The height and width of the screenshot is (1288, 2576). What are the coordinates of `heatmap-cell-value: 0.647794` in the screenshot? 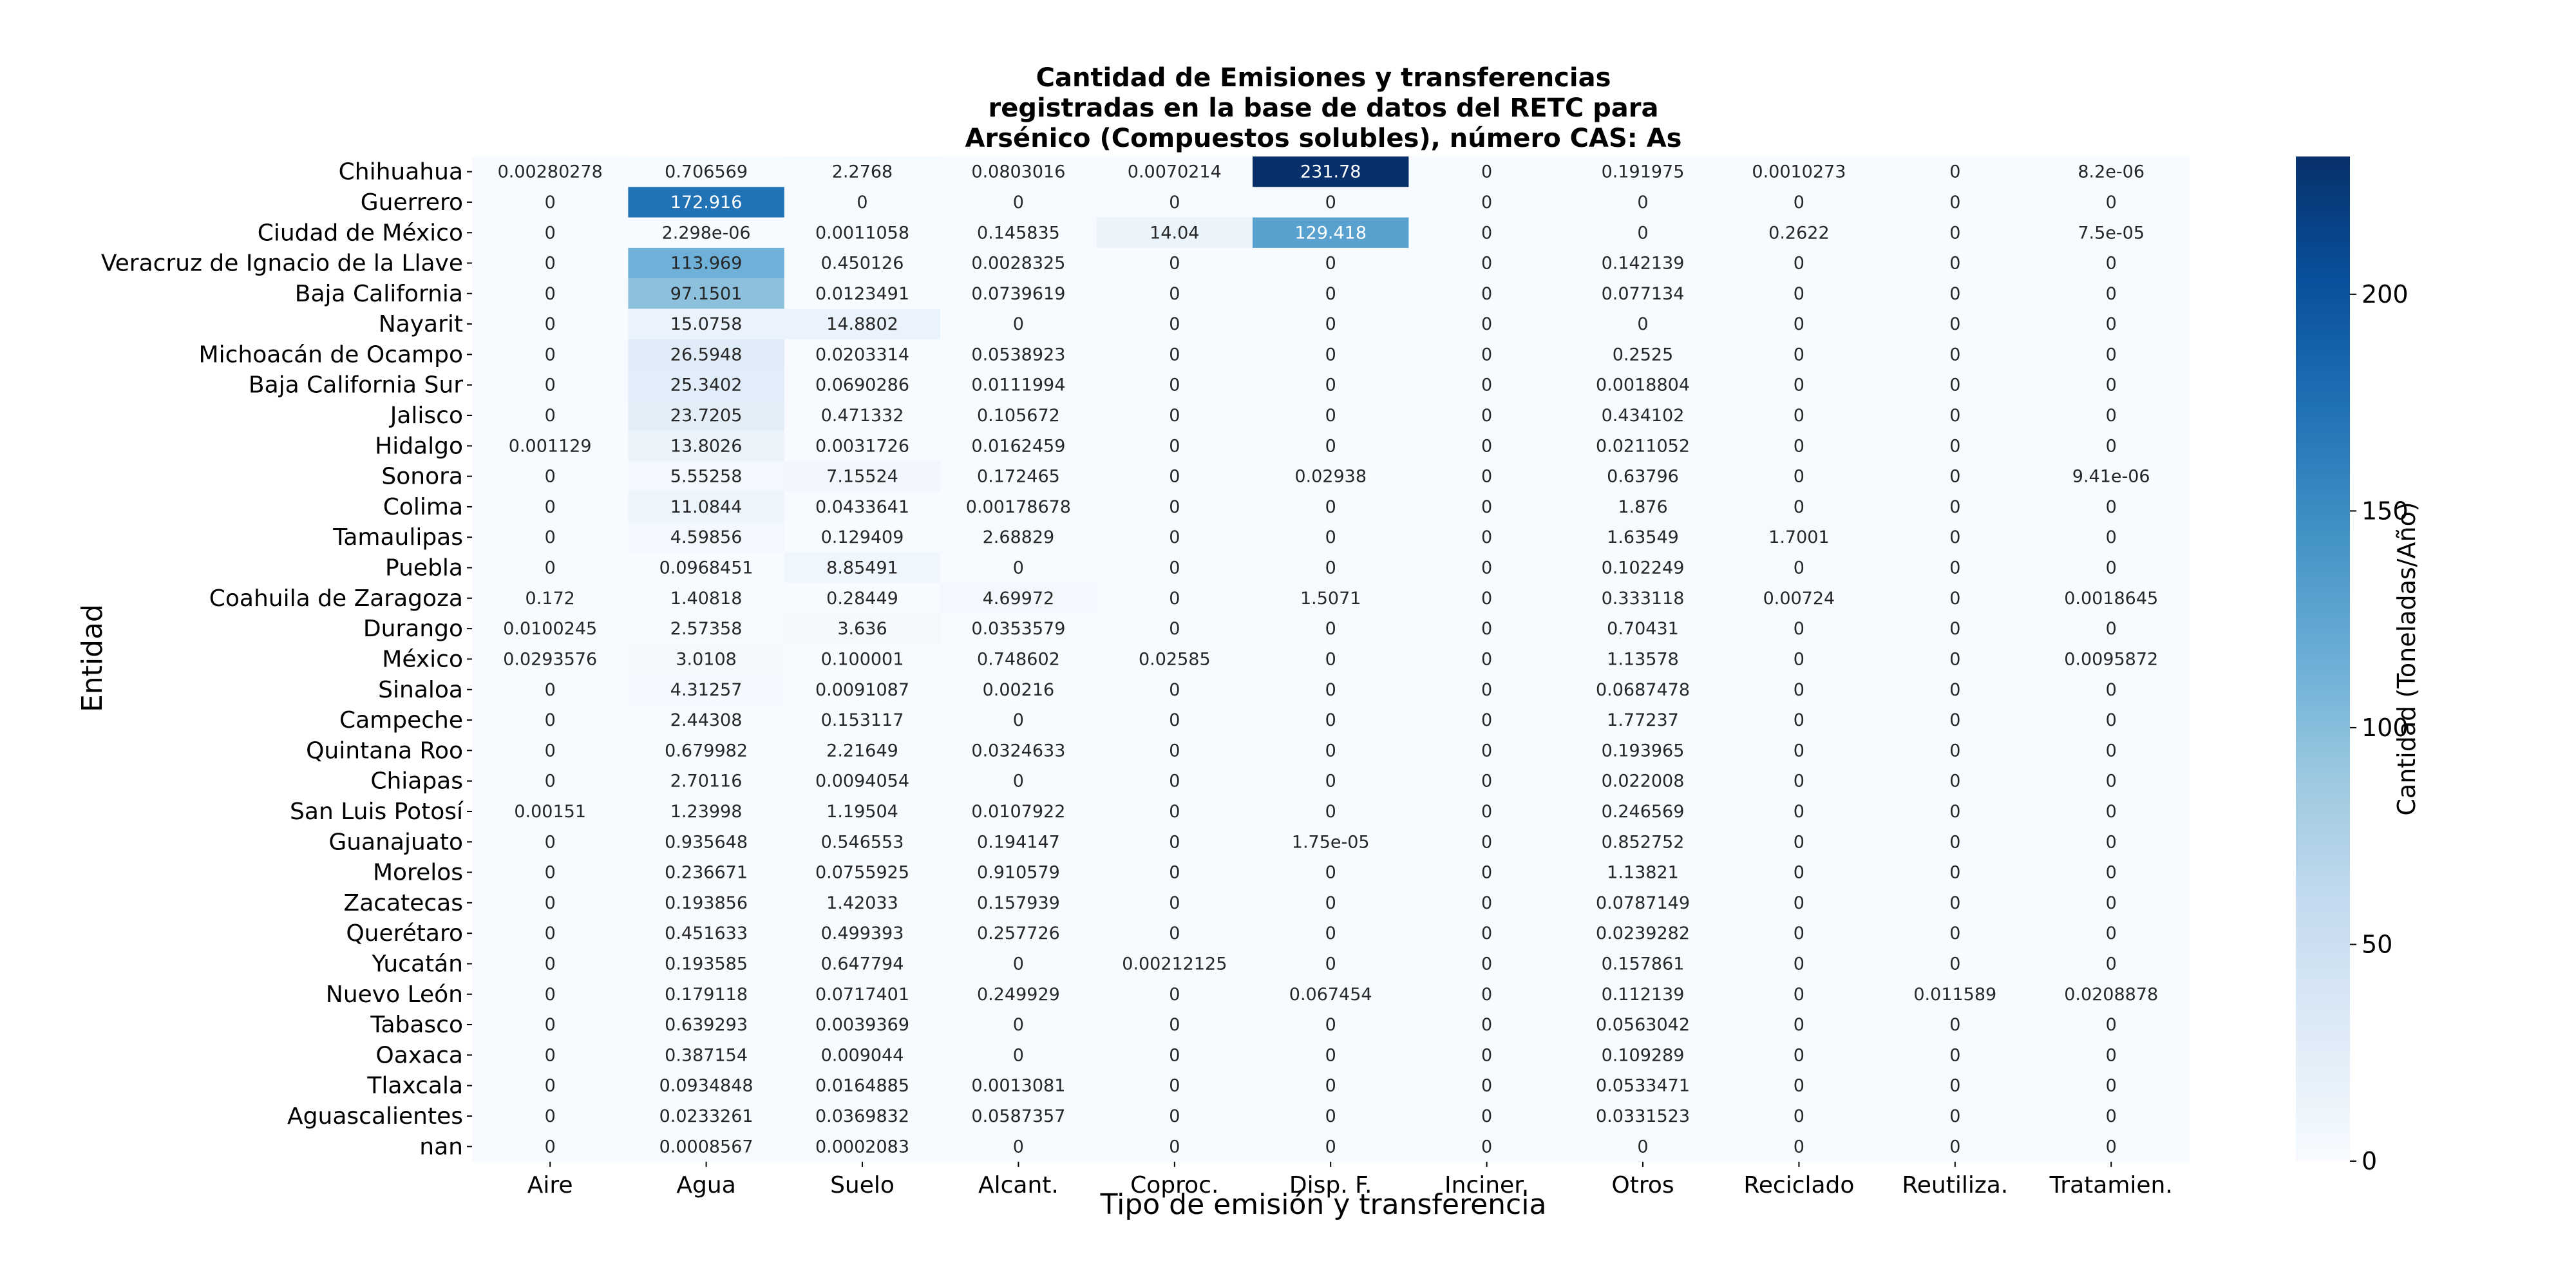 It's located at (862, 964).